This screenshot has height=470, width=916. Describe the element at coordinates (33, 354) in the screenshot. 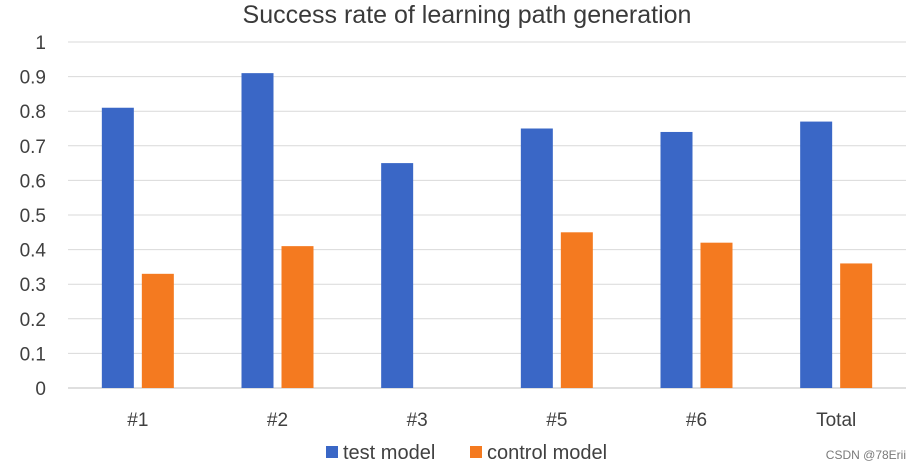

I see `y-tick-label: 0.1` at that location.